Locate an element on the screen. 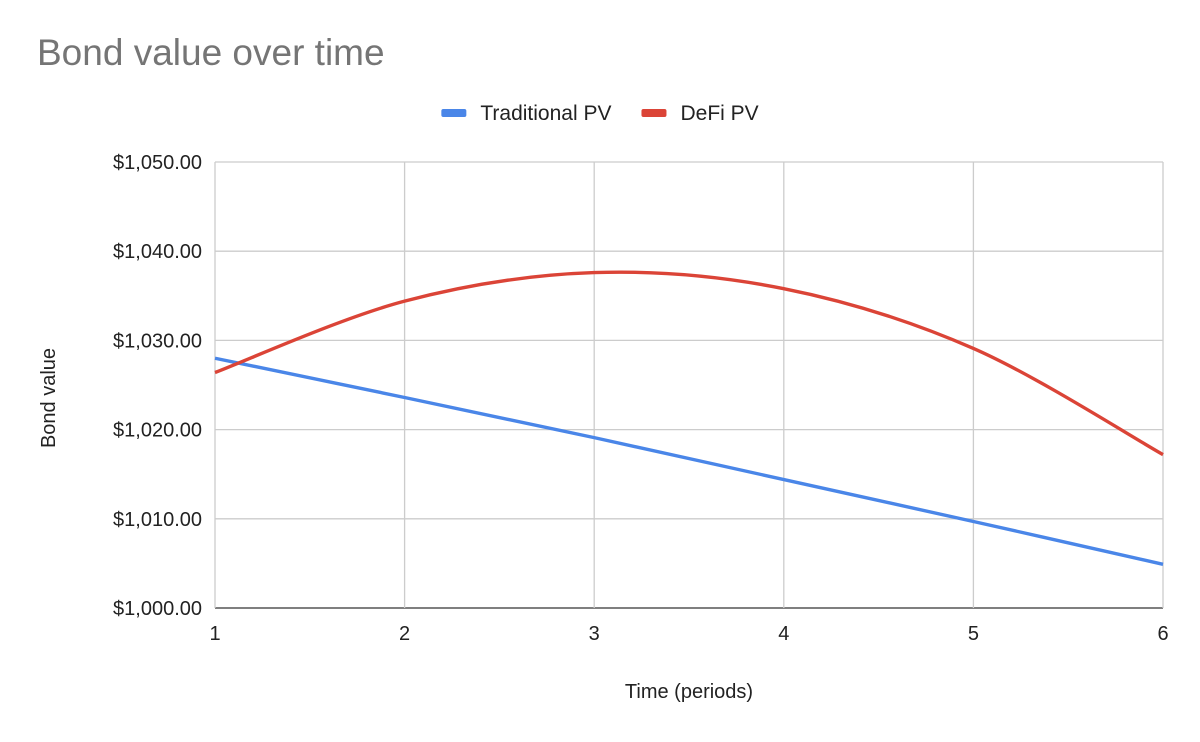 This screenshot has width=1200, height=742. y-tick-label: $1,010.00 is located at coordinates (157, 520).